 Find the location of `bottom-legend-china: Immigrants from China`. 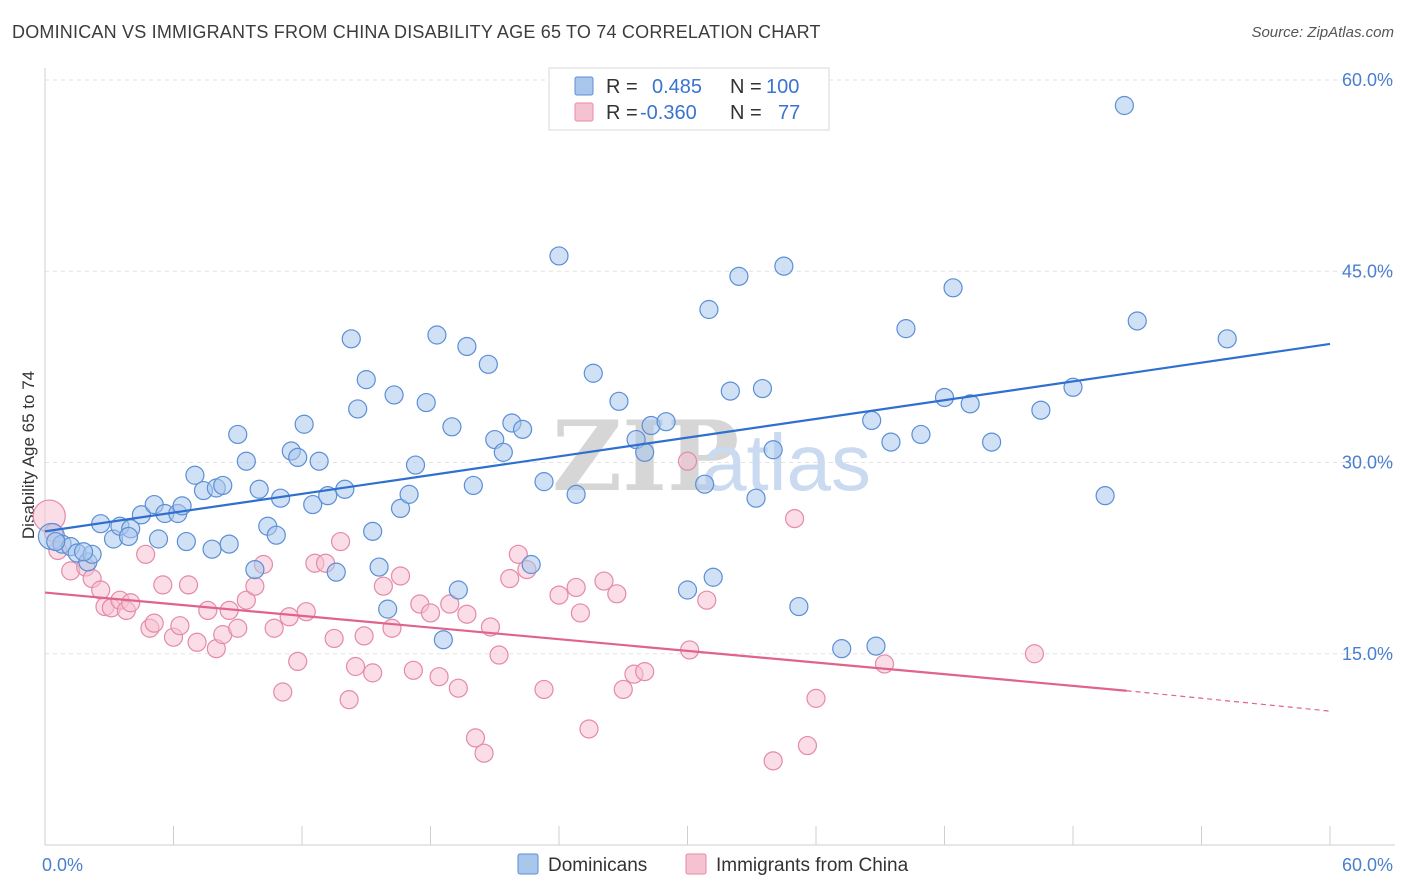

bottom-legend-china: Immigrants from China is located at coordinates (812, 865).